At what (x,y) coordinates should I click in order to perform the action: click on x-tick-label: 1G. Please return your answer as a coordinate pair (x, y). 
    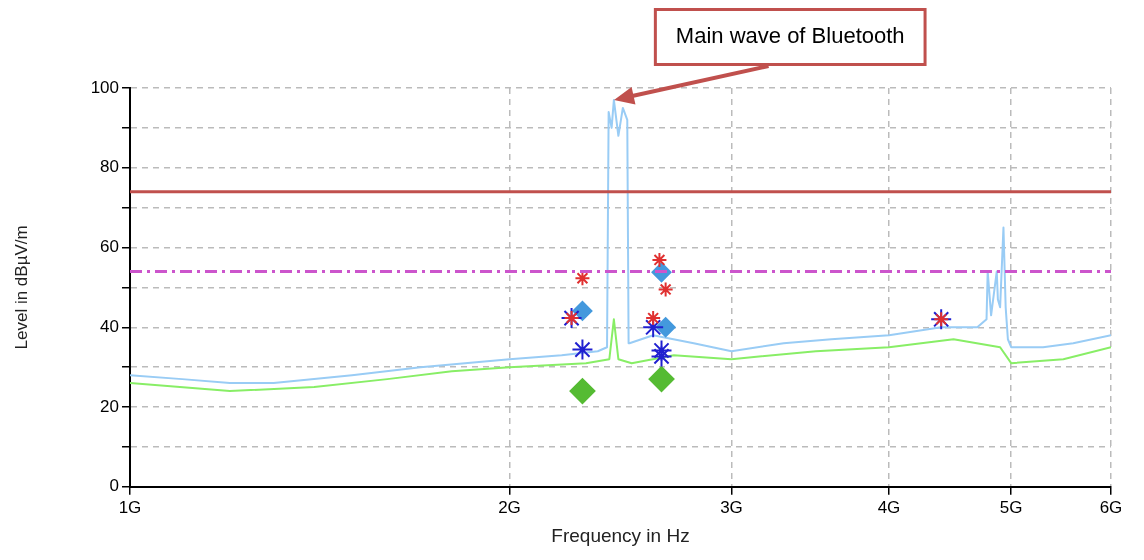
    Looking at the image, I should click on (130, 507).